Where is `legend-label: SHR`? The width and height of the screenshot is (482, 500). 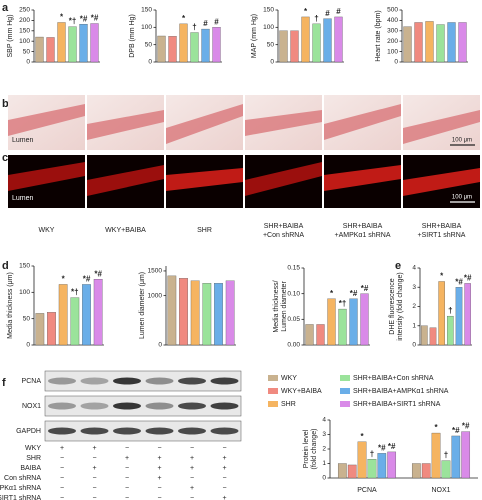 legend-label: SHR is located at coordinates (288, 404).